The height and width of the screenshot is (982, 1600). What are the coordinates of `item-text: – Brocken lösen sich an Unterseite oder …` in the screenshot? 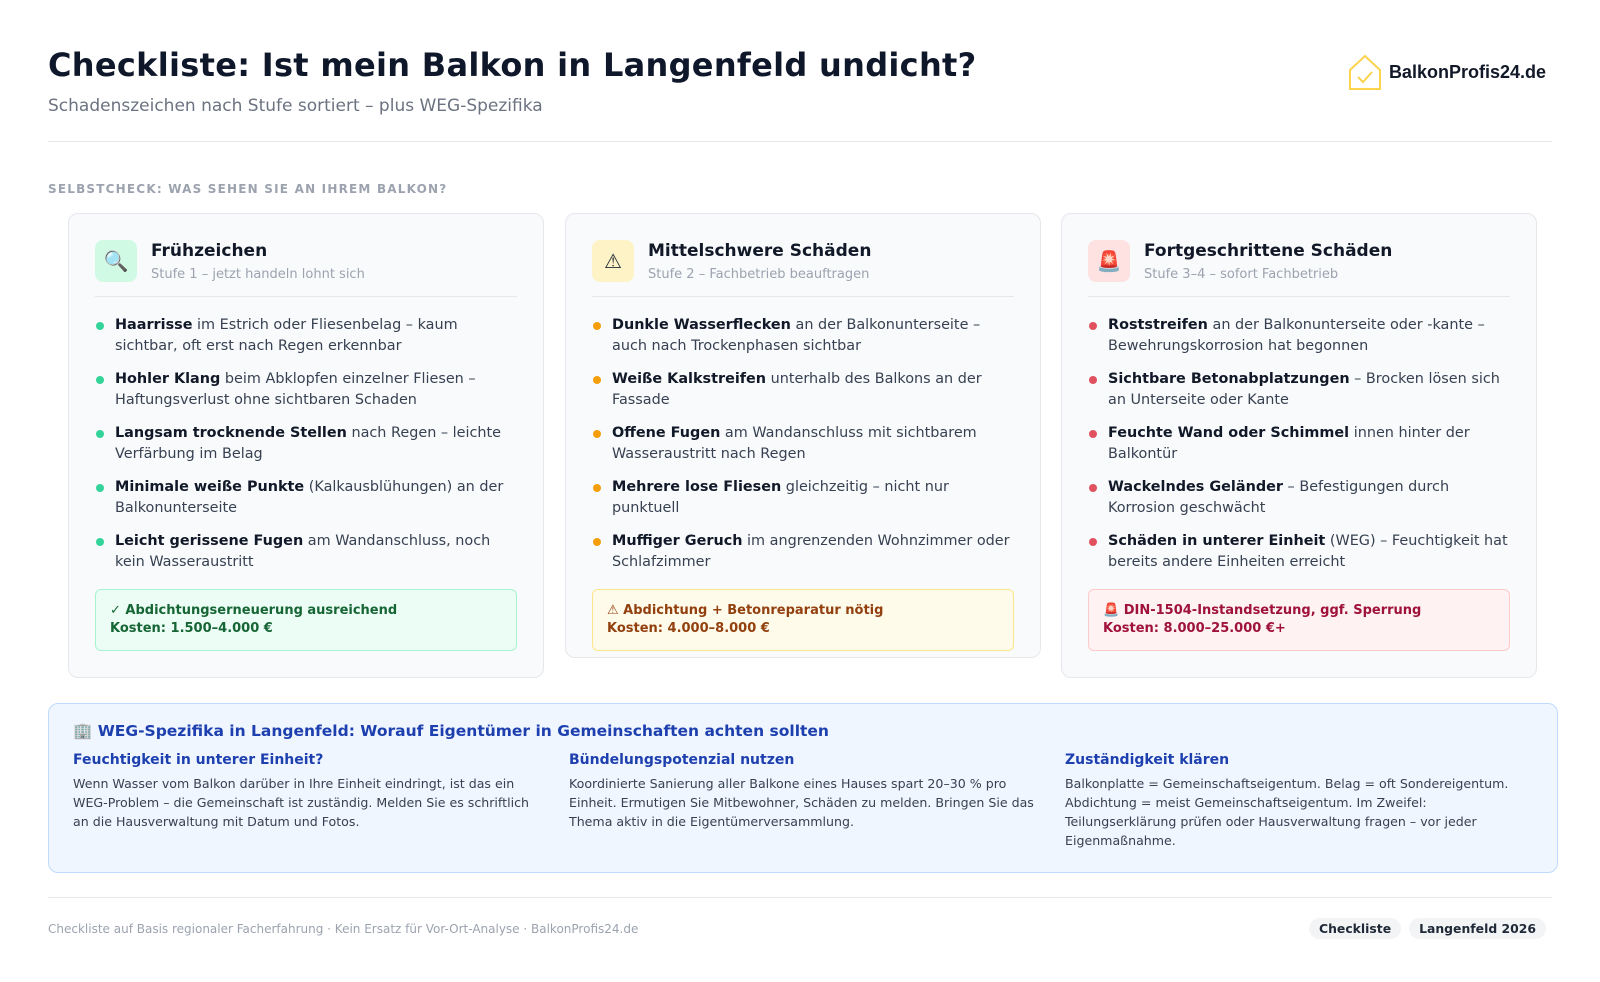 It's located at (1304, 389).